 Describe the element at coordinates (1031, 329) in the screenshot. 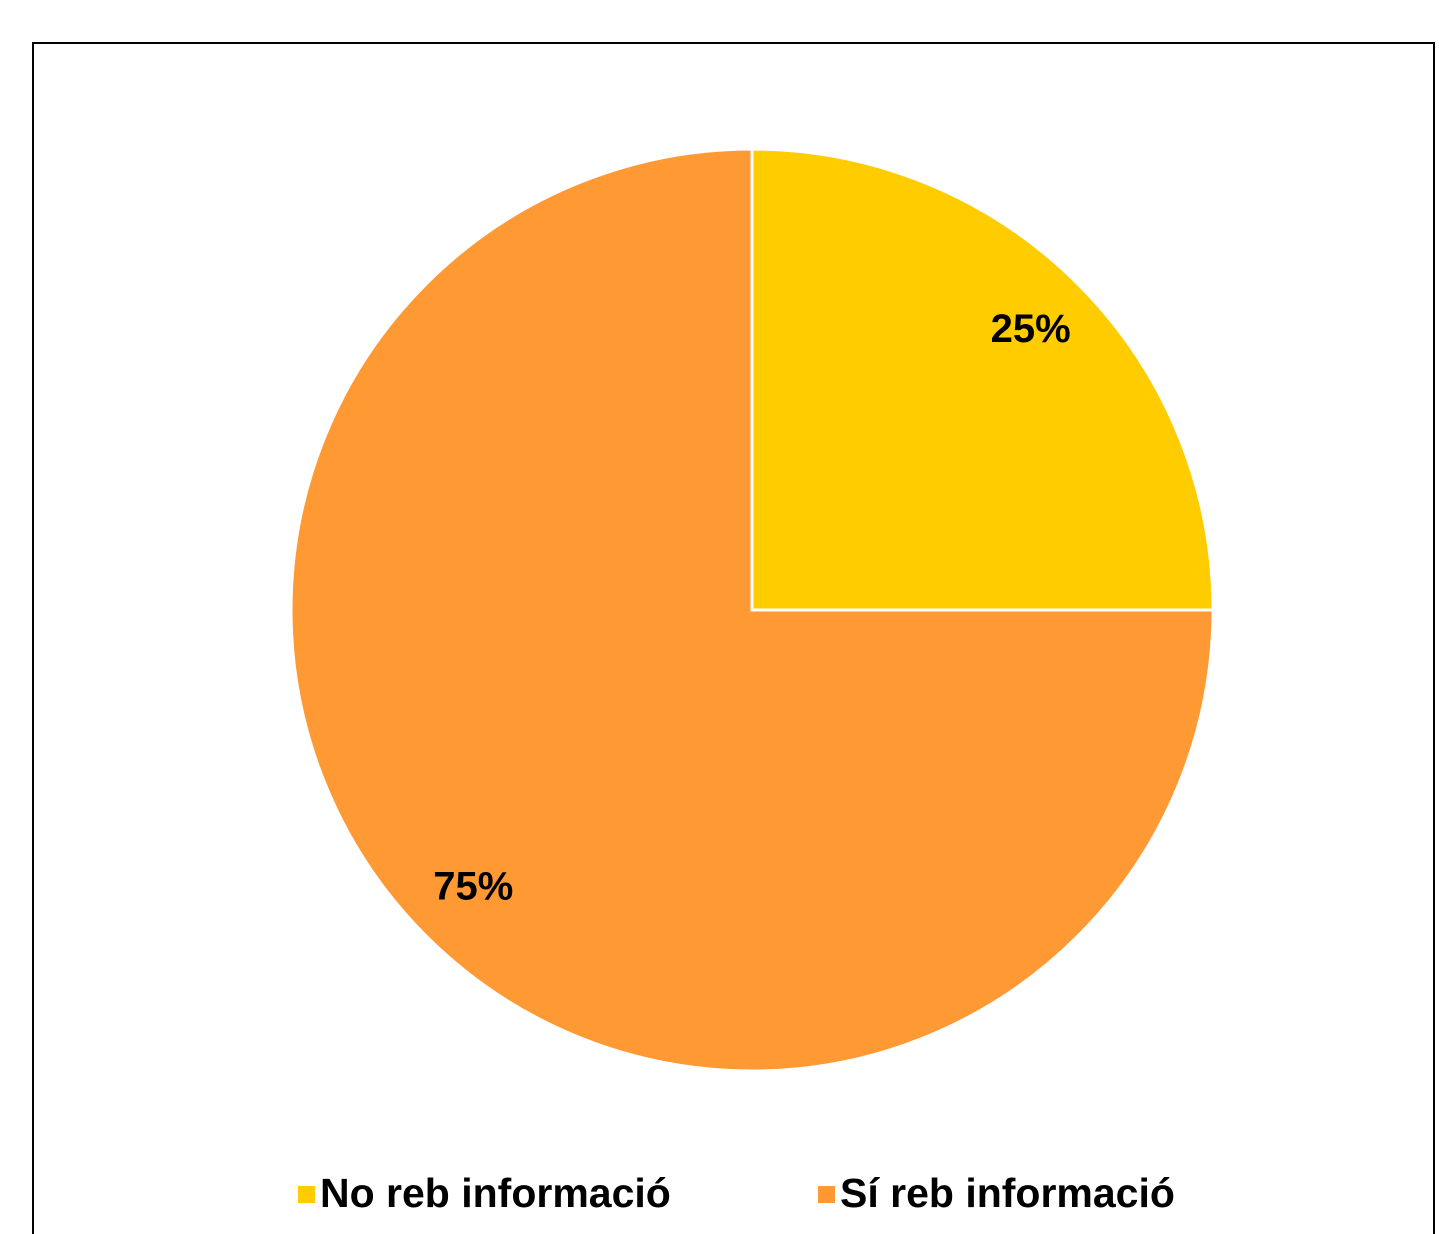

I see `data-label: 25%` at that location.